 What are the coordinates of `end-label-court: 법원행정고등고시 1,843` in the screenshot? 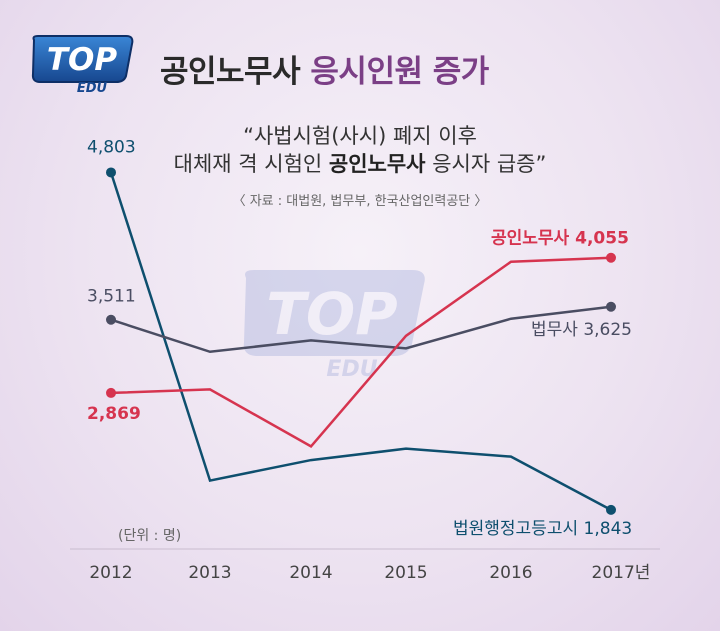 It's located at (542, 529).